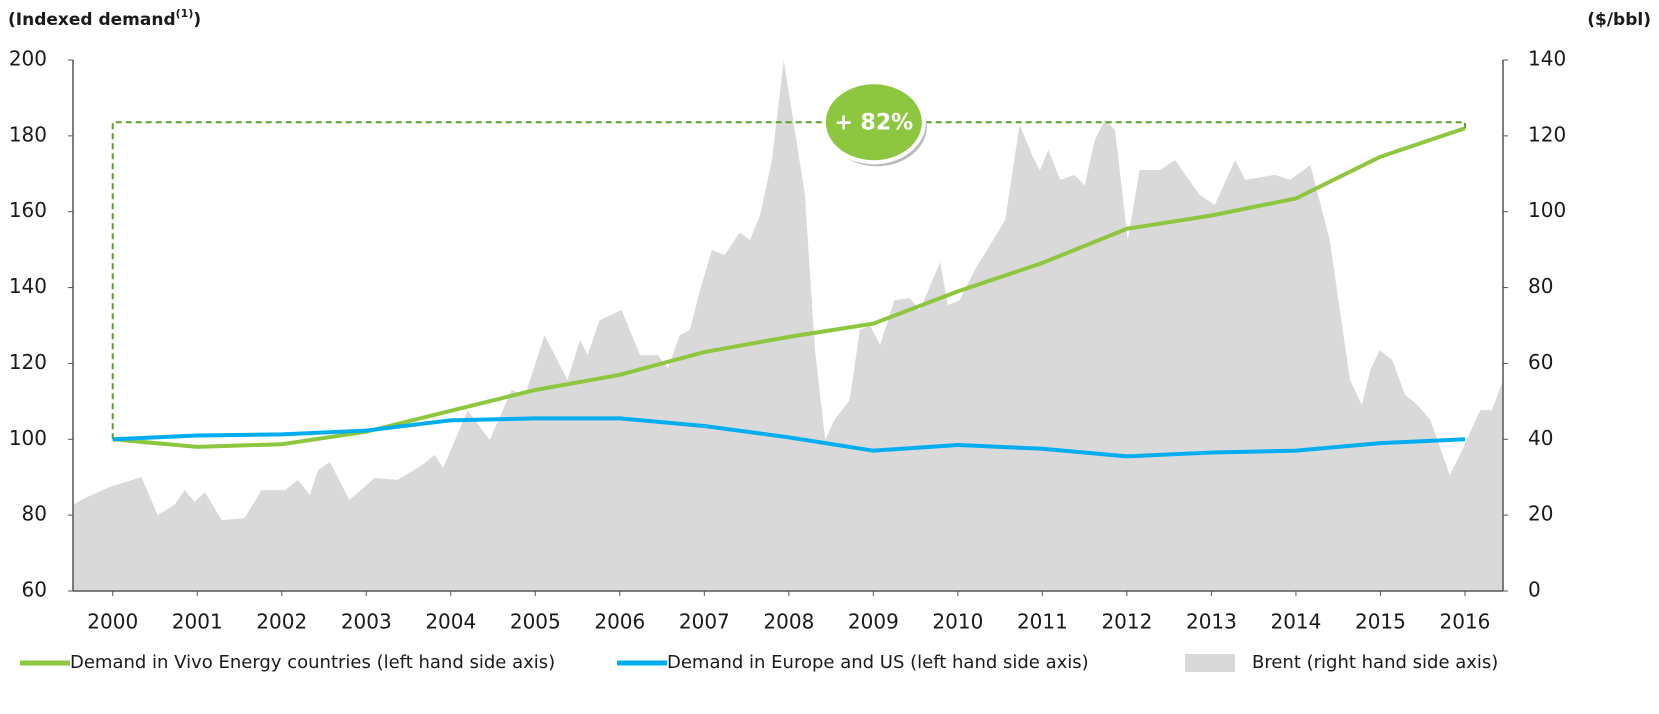 This screenshot has width=1659, height=714. What do you see at coordinates (1126, 622) in the screenshot?
I see `x-tick-label: 2012` at bounding box center [1126, 622].